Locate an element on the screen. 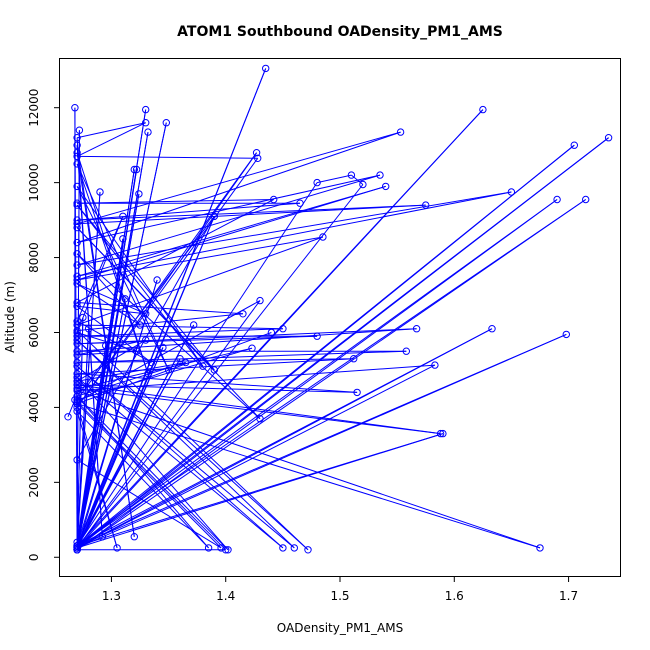 The width and height of the screenshot is (650, 650). y-tick-label: 4000 is located at coordinates (34, 407).